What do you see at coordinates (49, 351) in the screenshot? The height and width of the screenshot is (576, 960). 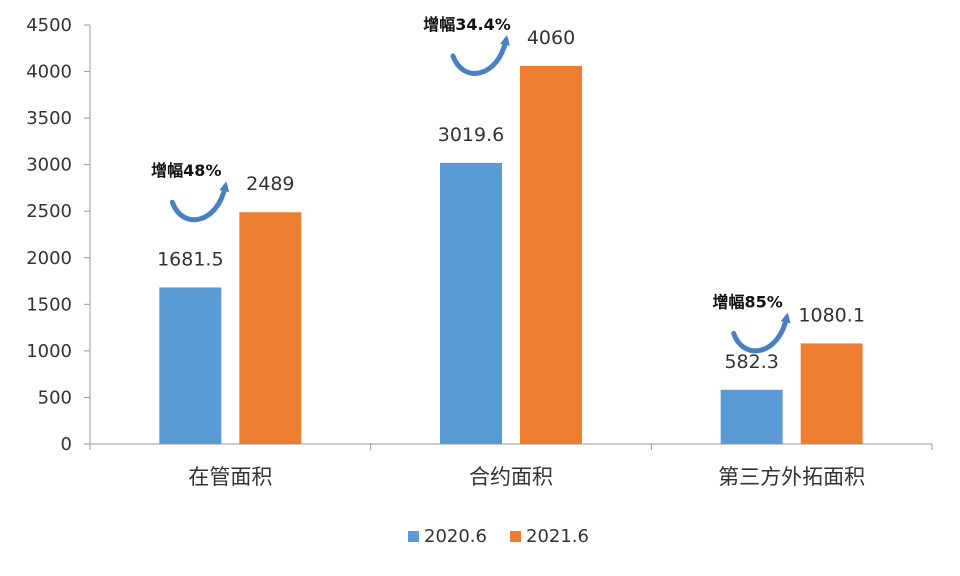 I see `y-tick-label: 1000` at bounding box center [49, 351].